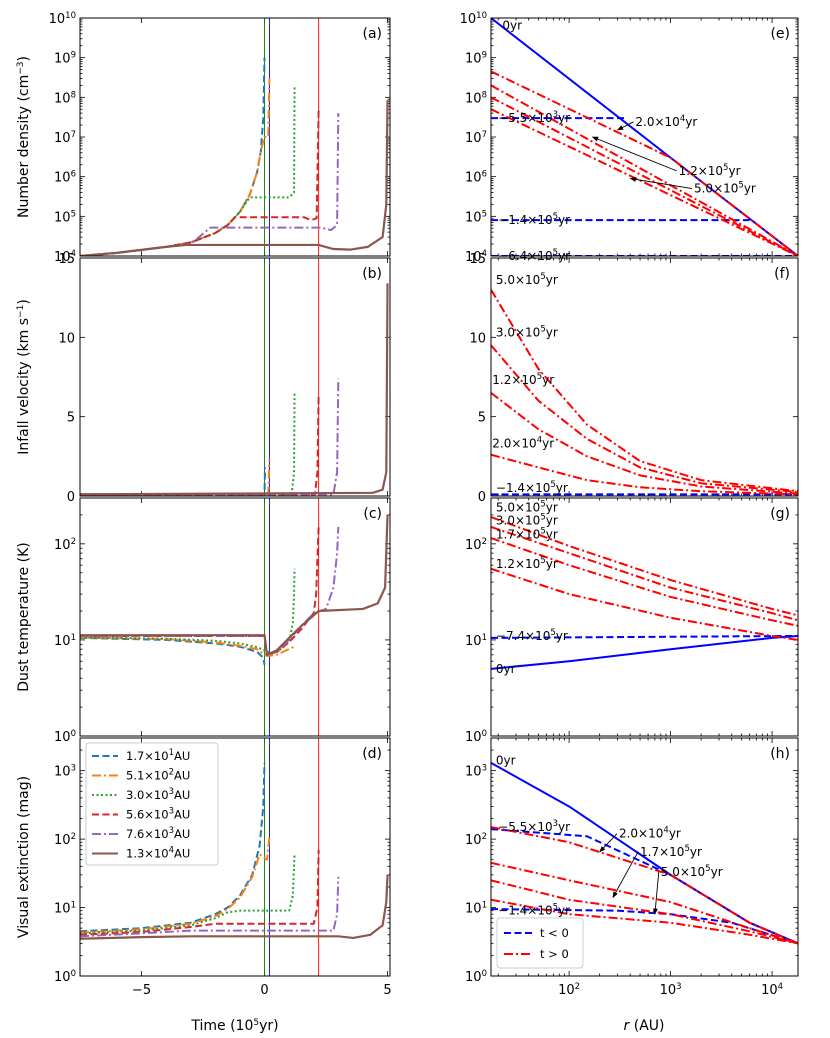  What do you see at coordinates (24, 137) in the screenshot?
I see `ylabel-a: Number density (cm−3)` at bounding box center [24, 137].